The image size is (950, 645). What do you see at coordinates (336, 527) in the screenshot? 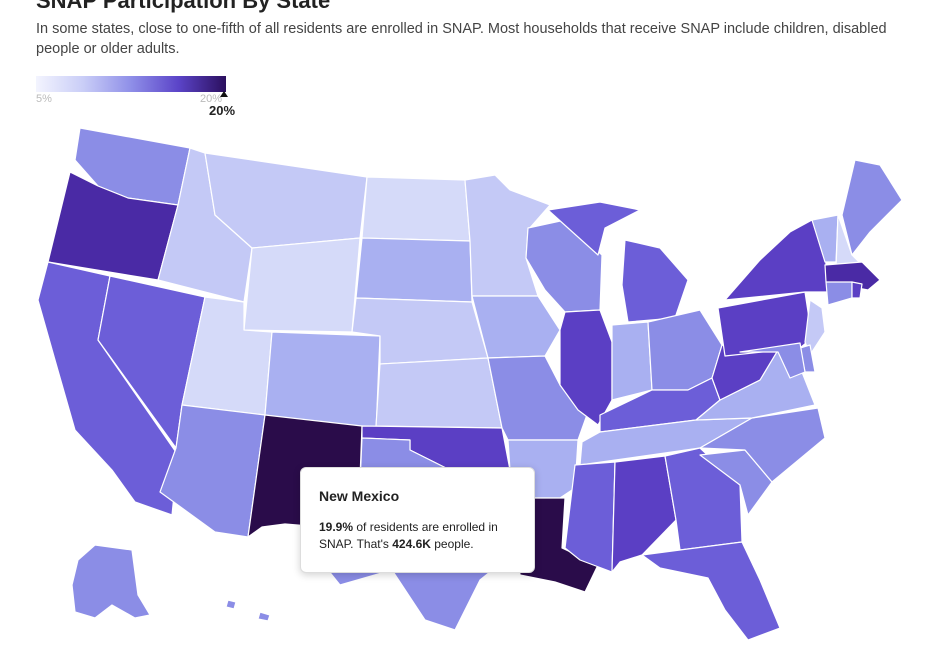
I see `tooltip-percent: 19.9%` at bounding box center [336, 527].